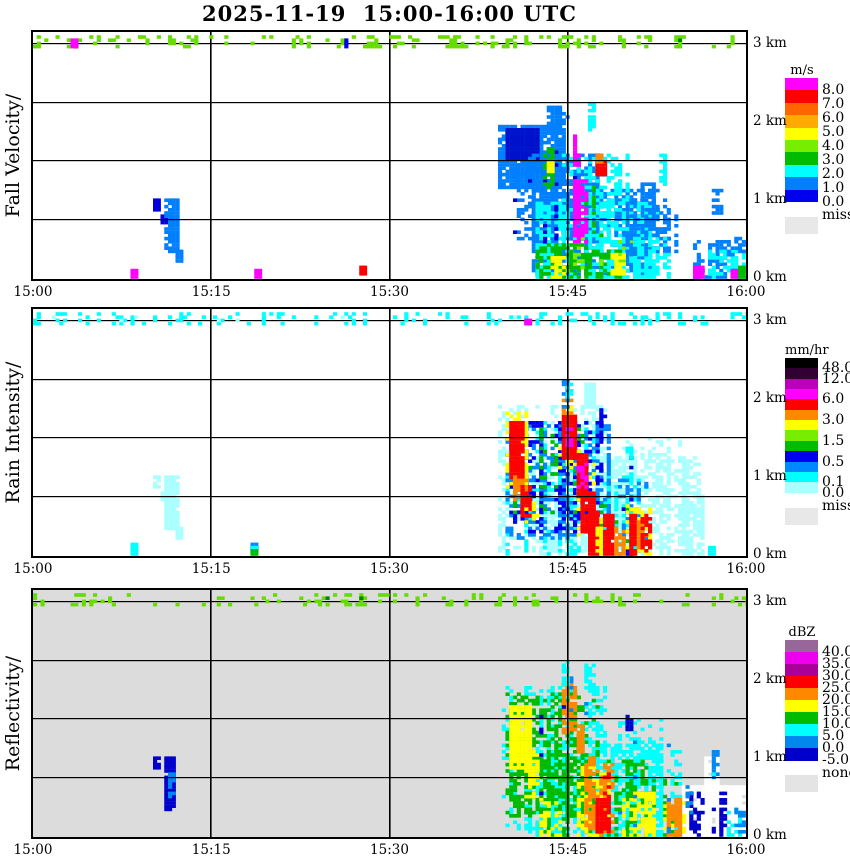 The image size is (850, 868). Describe the element at coordinates (836, 773) in the screenshot. I see `legend-miss-label: none` at that location.